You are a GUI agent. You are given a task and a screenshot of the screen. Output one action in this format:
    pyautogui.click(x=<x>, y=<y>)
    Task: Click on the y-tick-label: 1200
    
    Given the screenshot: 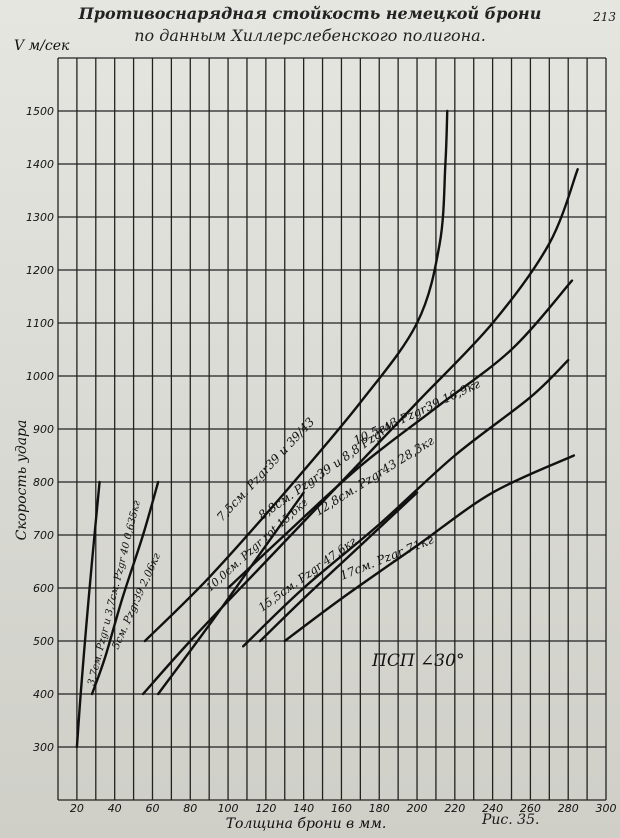 What is the action you would take?
    pyautogui.click(x=40, y=270)
    